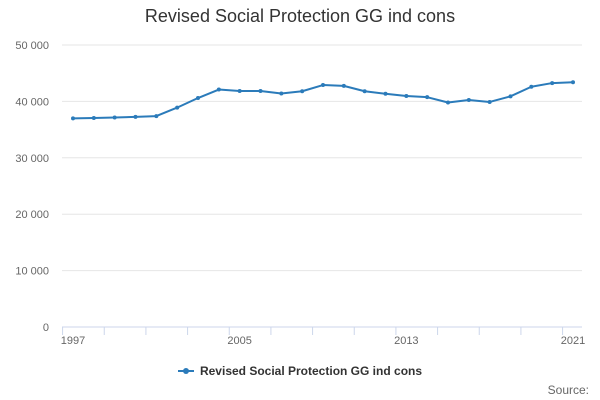 The image size is (600, 400). I want to click on y-tick-label: 30 000, so click(32, 159).